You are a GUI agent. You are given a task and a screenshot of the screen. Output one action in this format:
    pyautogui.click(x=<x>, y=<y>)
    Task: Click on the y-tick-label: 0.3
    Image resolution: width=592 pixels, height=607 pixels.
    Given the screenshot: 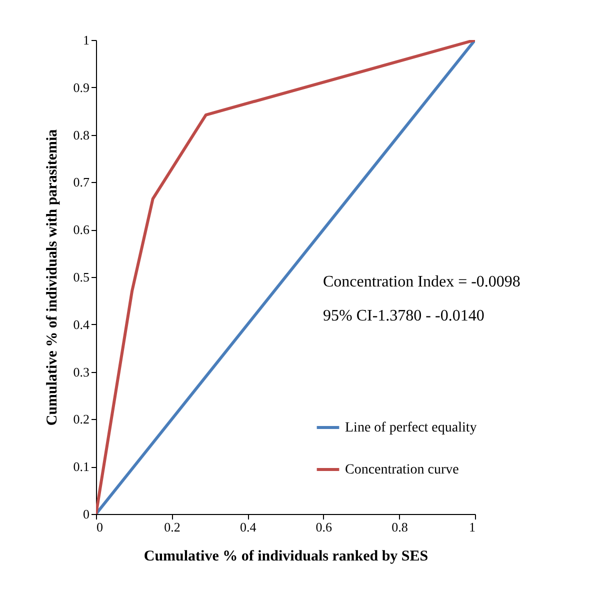 What is the action you would take?
    pyautogui.click(x=81, y=372)
    